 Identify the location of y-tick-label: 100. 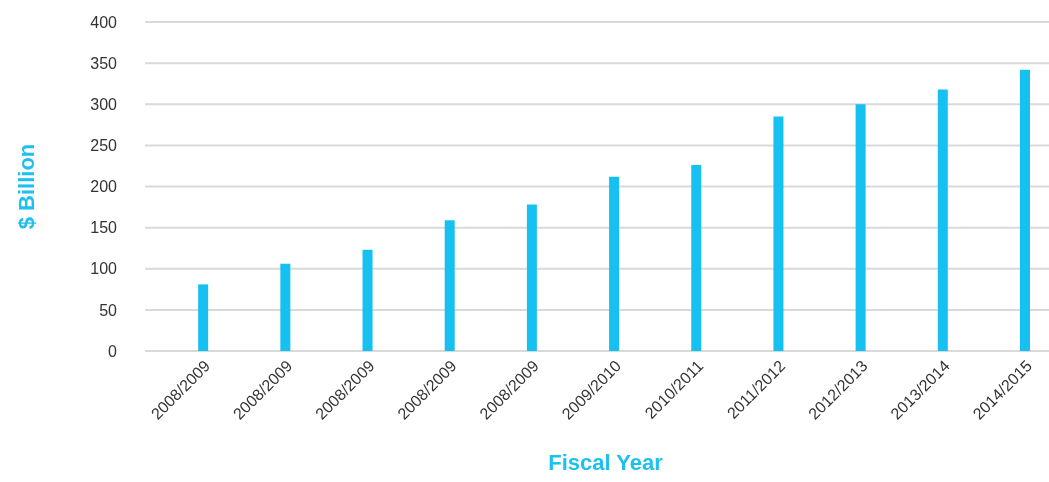
(104, 269).